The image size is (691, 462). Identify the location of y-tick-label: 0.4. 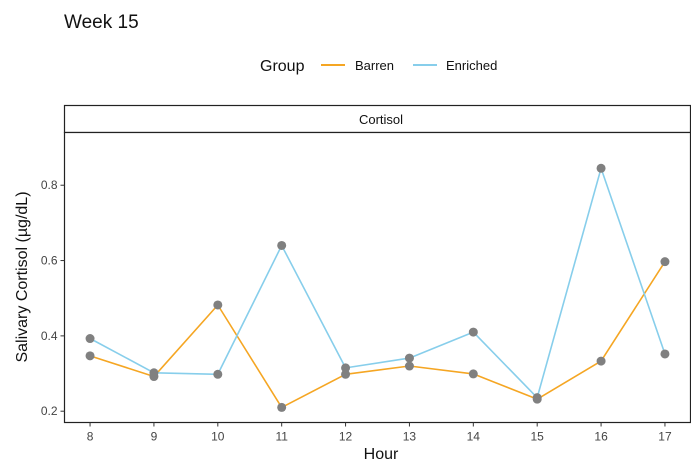
(49, 336).